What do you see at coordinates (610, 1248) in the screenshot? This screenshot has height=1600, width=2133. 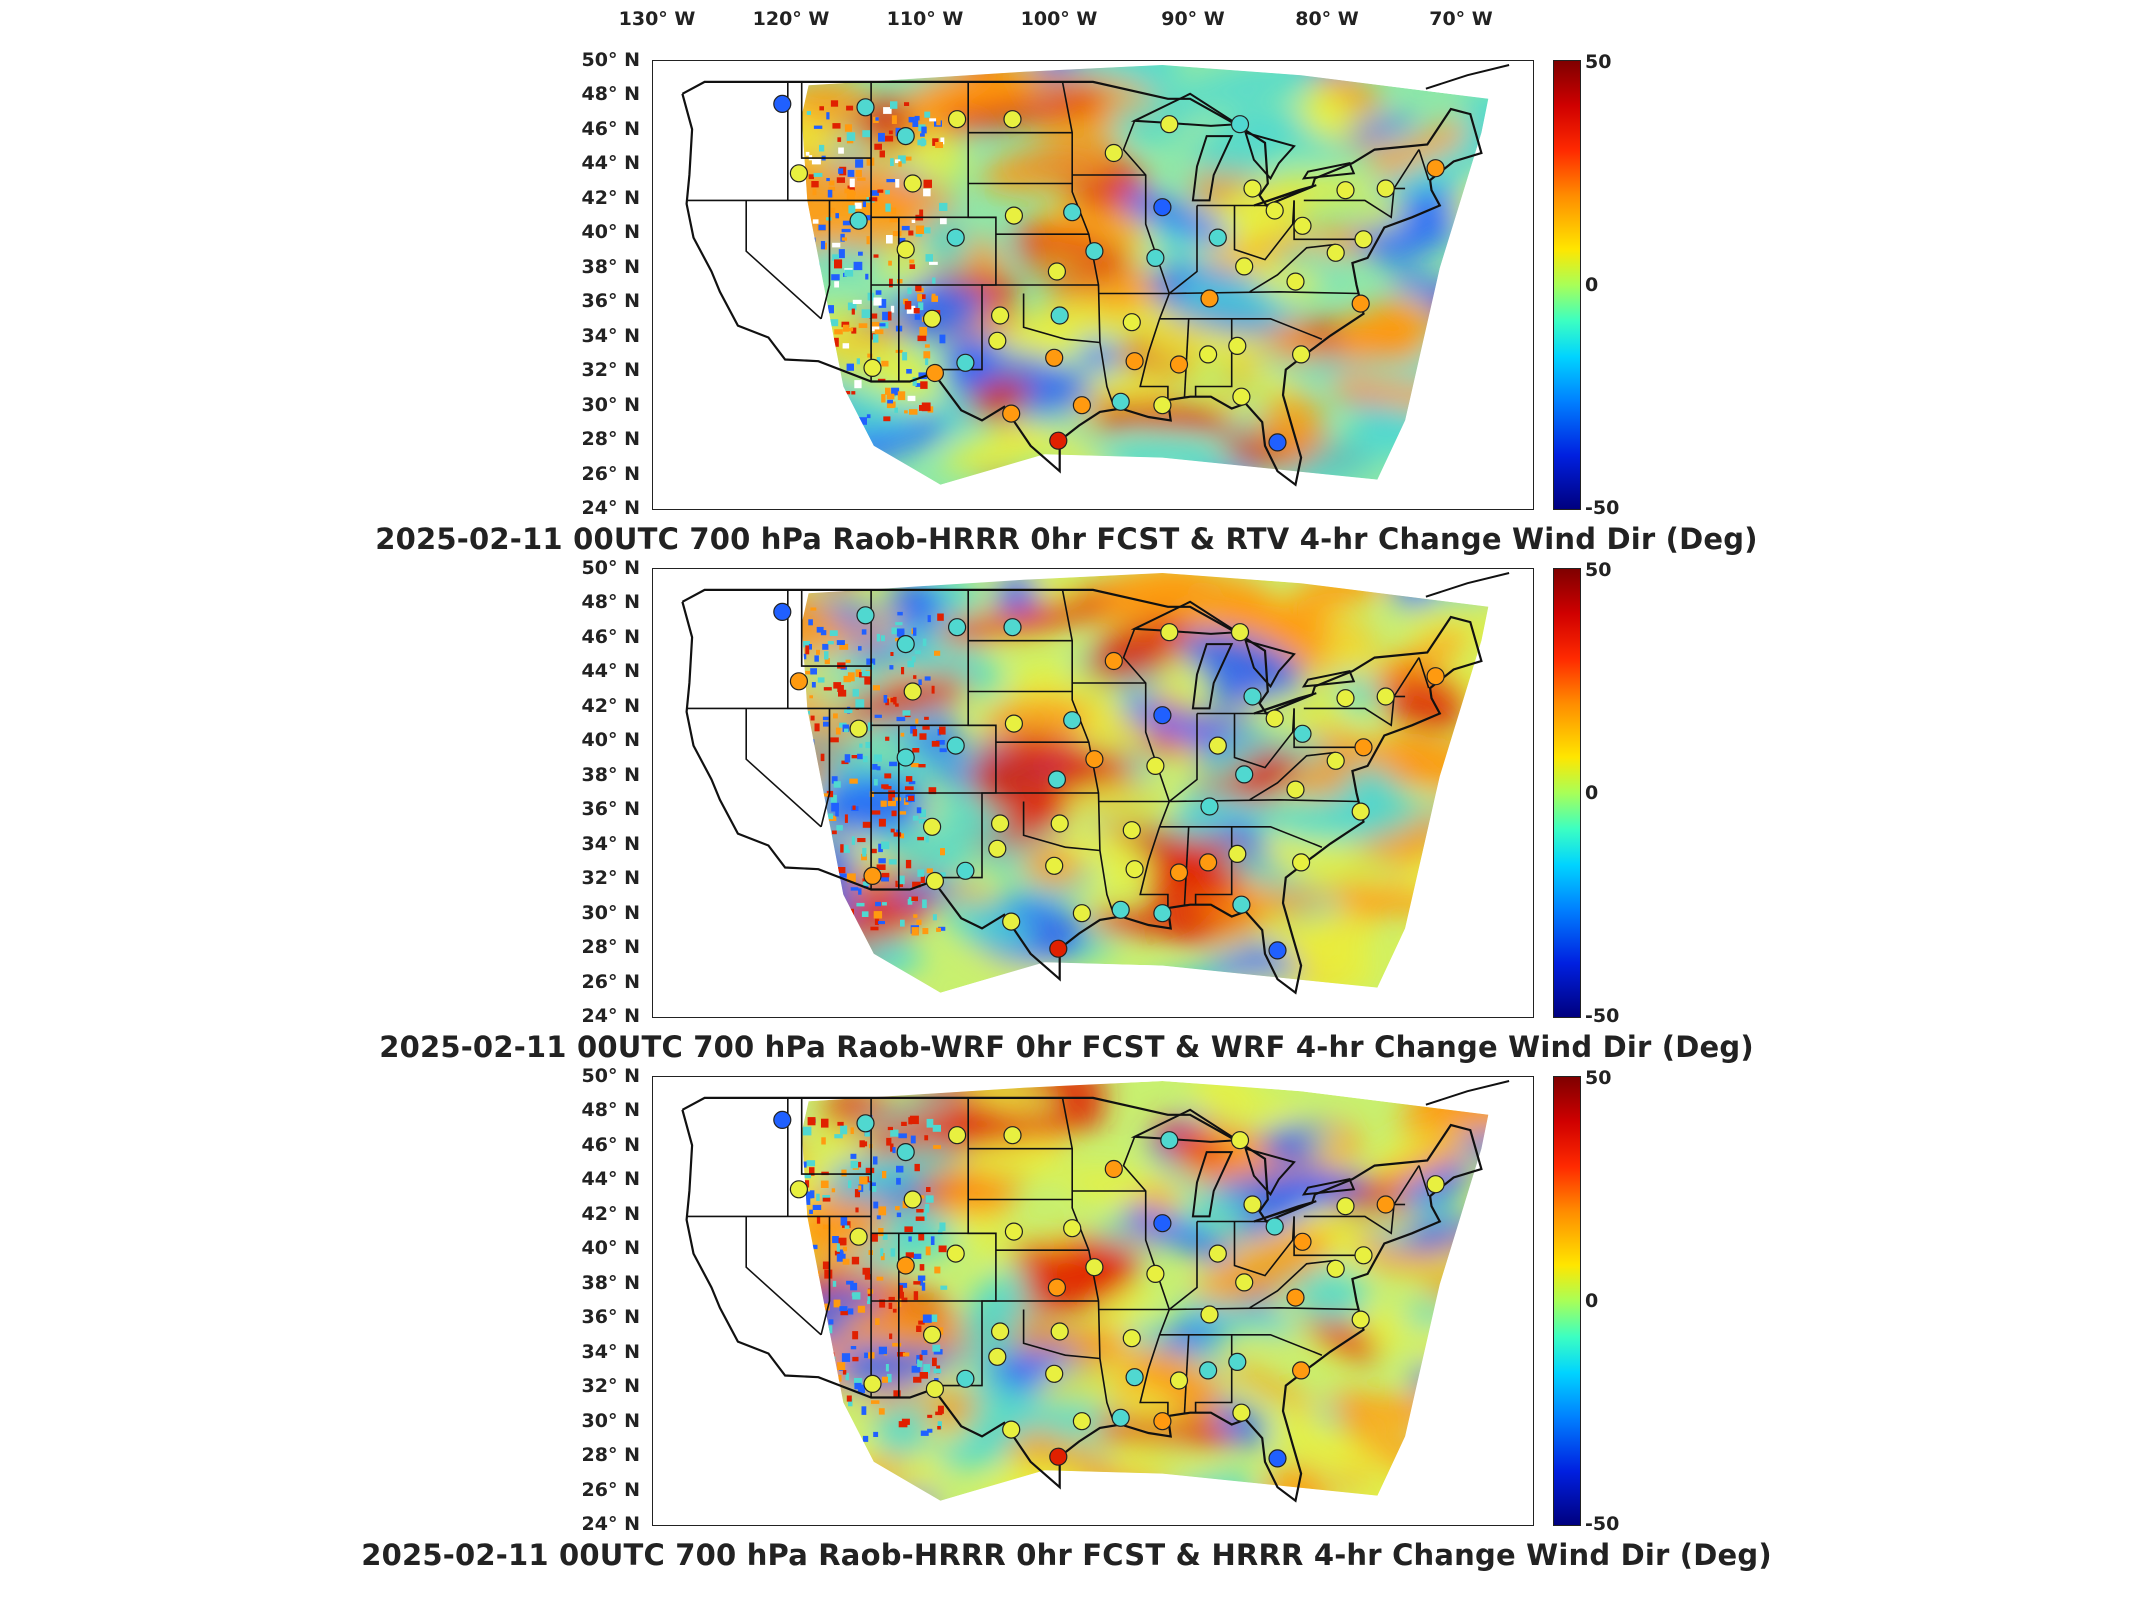 I see `lat-label: 40° N` at bounding box center [610, 1248].